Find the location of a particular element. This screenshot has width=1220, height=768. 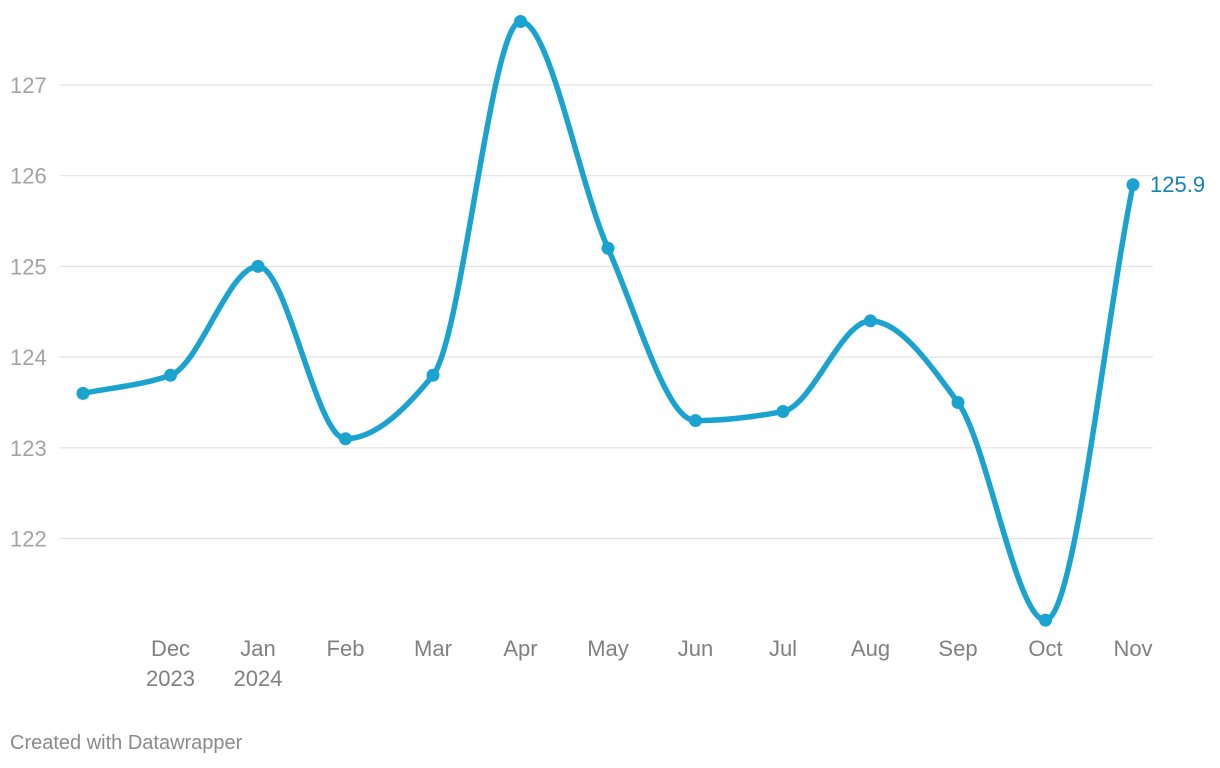

x-tick-label: Nov is located at coordinates (1132, 648).